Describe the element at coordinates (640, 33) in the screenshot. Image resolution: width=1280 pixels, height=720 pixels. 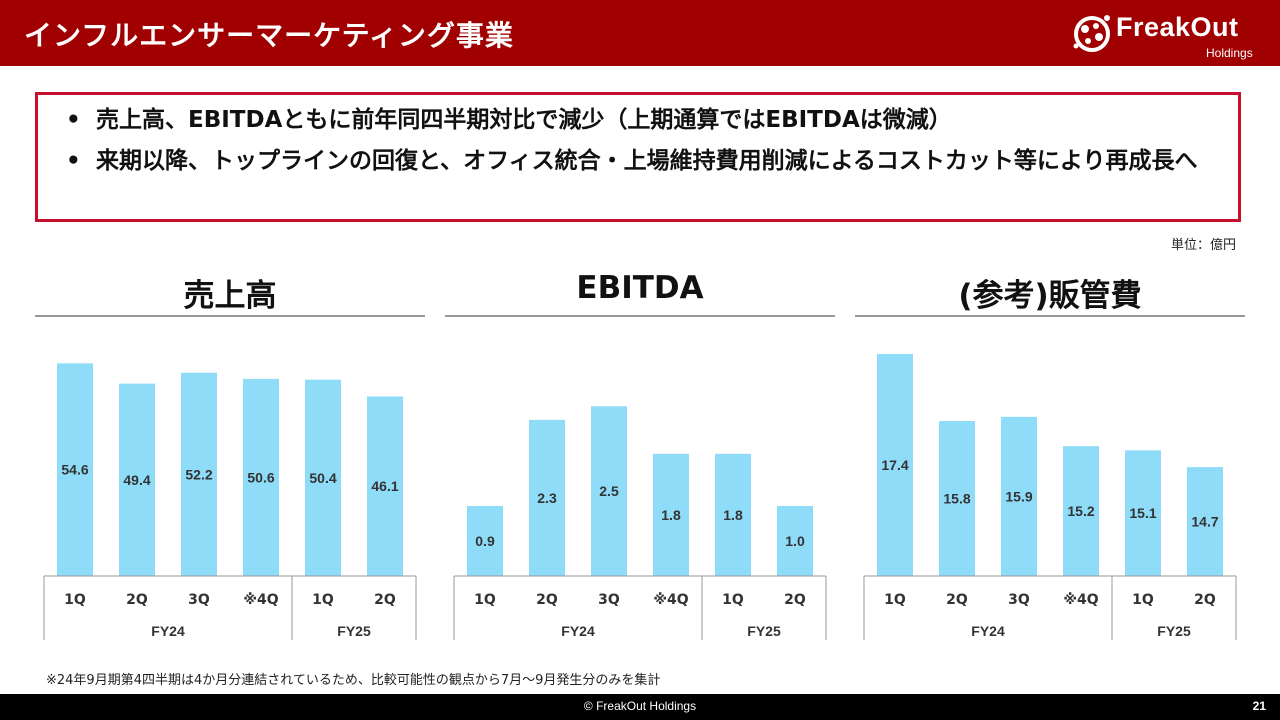
I see `header-bar: インフルエンサーマーケティング事業 FreakOut Holdings` at that location.